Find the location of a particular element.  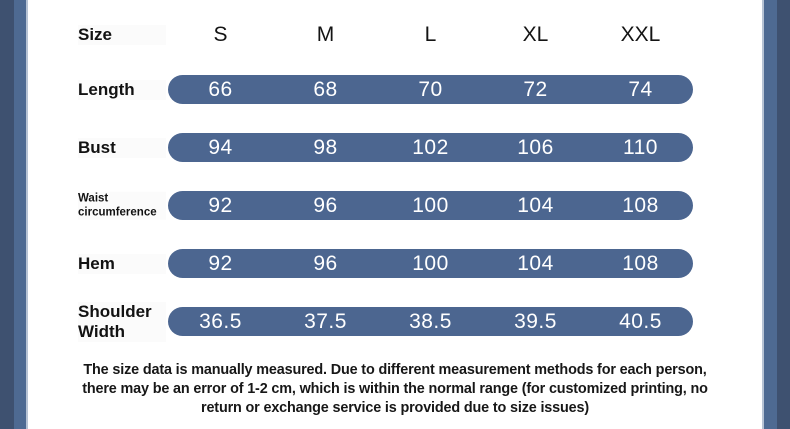

size-value: 40.5 is located at coordinates (640, 321).